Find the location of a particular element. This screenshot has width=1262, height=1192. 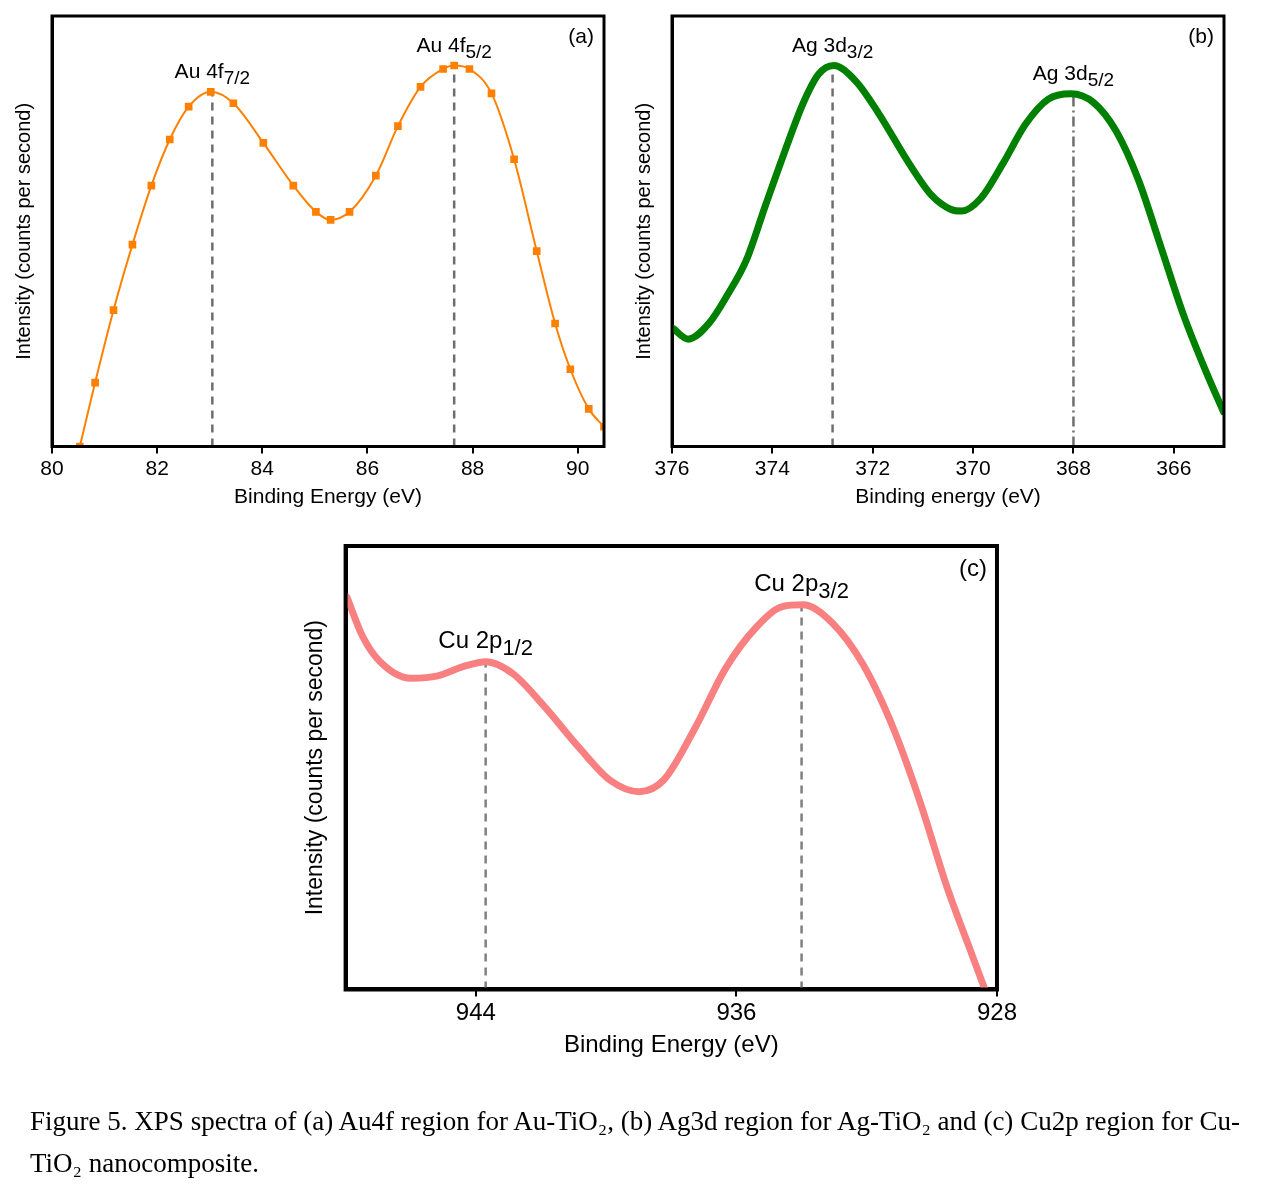

annotation: Au 4f7/2 is located at coordinates (212, 73).